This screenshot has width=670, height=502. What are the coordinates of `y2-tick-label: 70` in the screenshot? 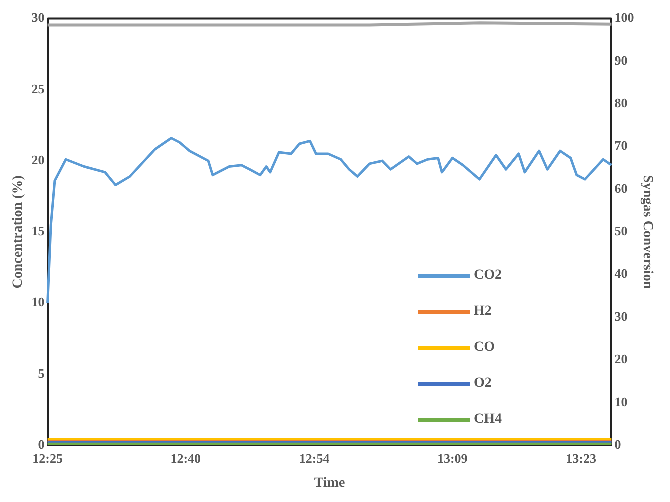 It's located at (621, 146).